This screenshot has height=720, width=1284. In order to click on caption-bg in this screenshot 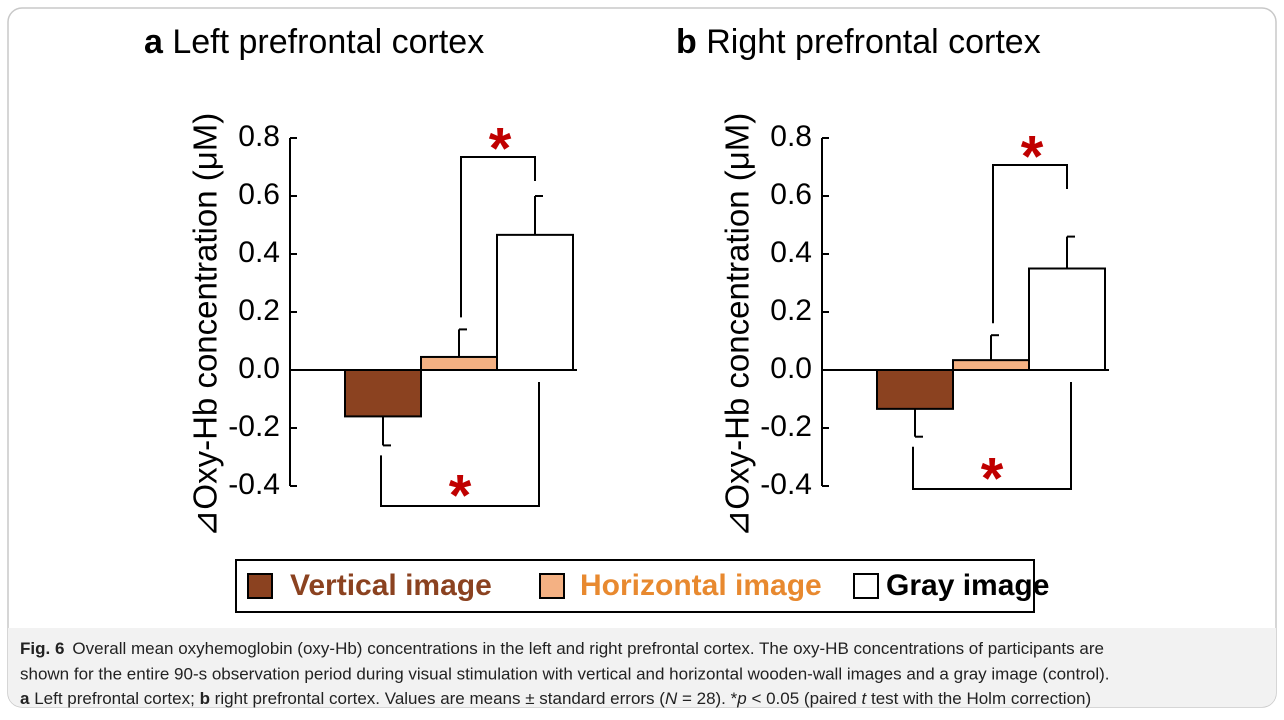, I will do `click(642, 667)`.